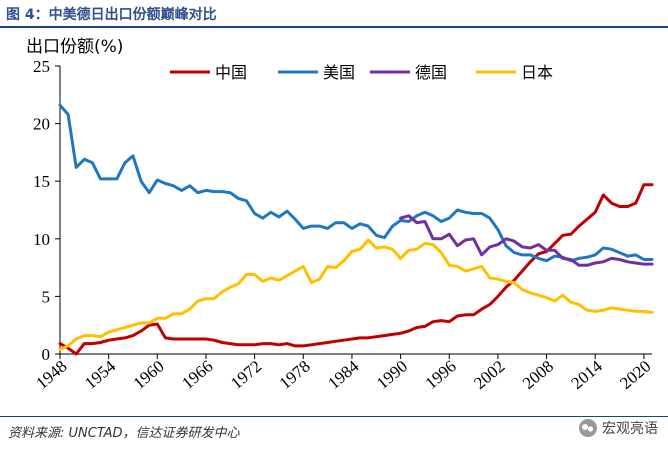 The width and height of the screenshot is (668, 449). Describe the element at coordinates (41, 181) in the screenshot. I see `y-tick-label: 15` at that location.